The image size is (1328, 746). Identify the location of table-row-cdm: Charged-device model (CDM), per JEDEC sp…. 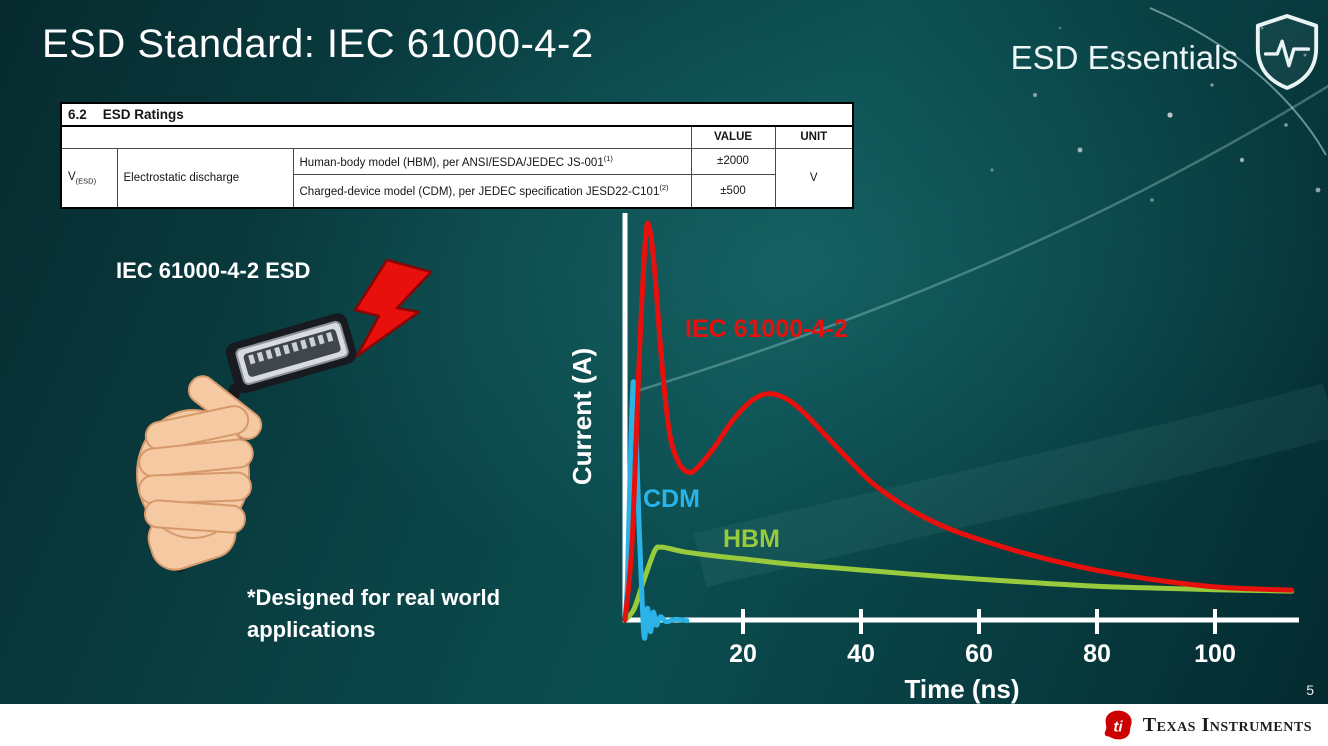
(457, 191).